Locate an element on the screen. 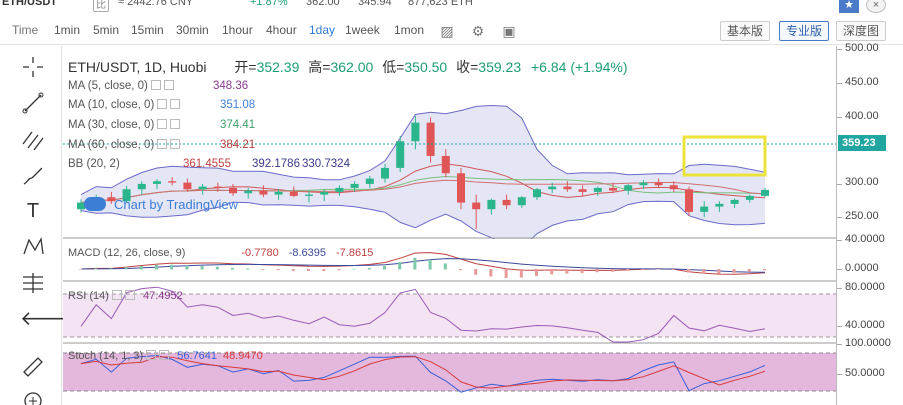  low-label: 低= is located at coordinates (393, 67).